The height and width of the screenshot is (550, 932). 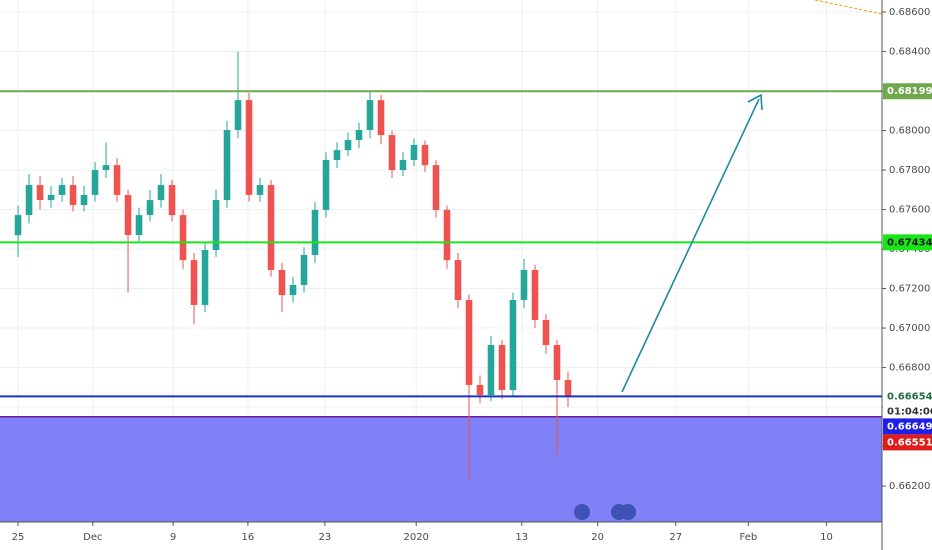 I want to click on ask-tag-bg, so click(x=907, y=442).